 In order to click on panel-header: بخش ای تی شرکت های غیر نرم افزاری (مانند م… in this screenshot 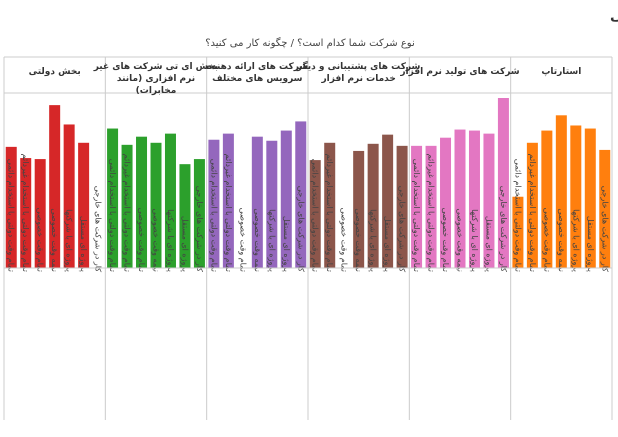, I will do `click(156, 79)`.